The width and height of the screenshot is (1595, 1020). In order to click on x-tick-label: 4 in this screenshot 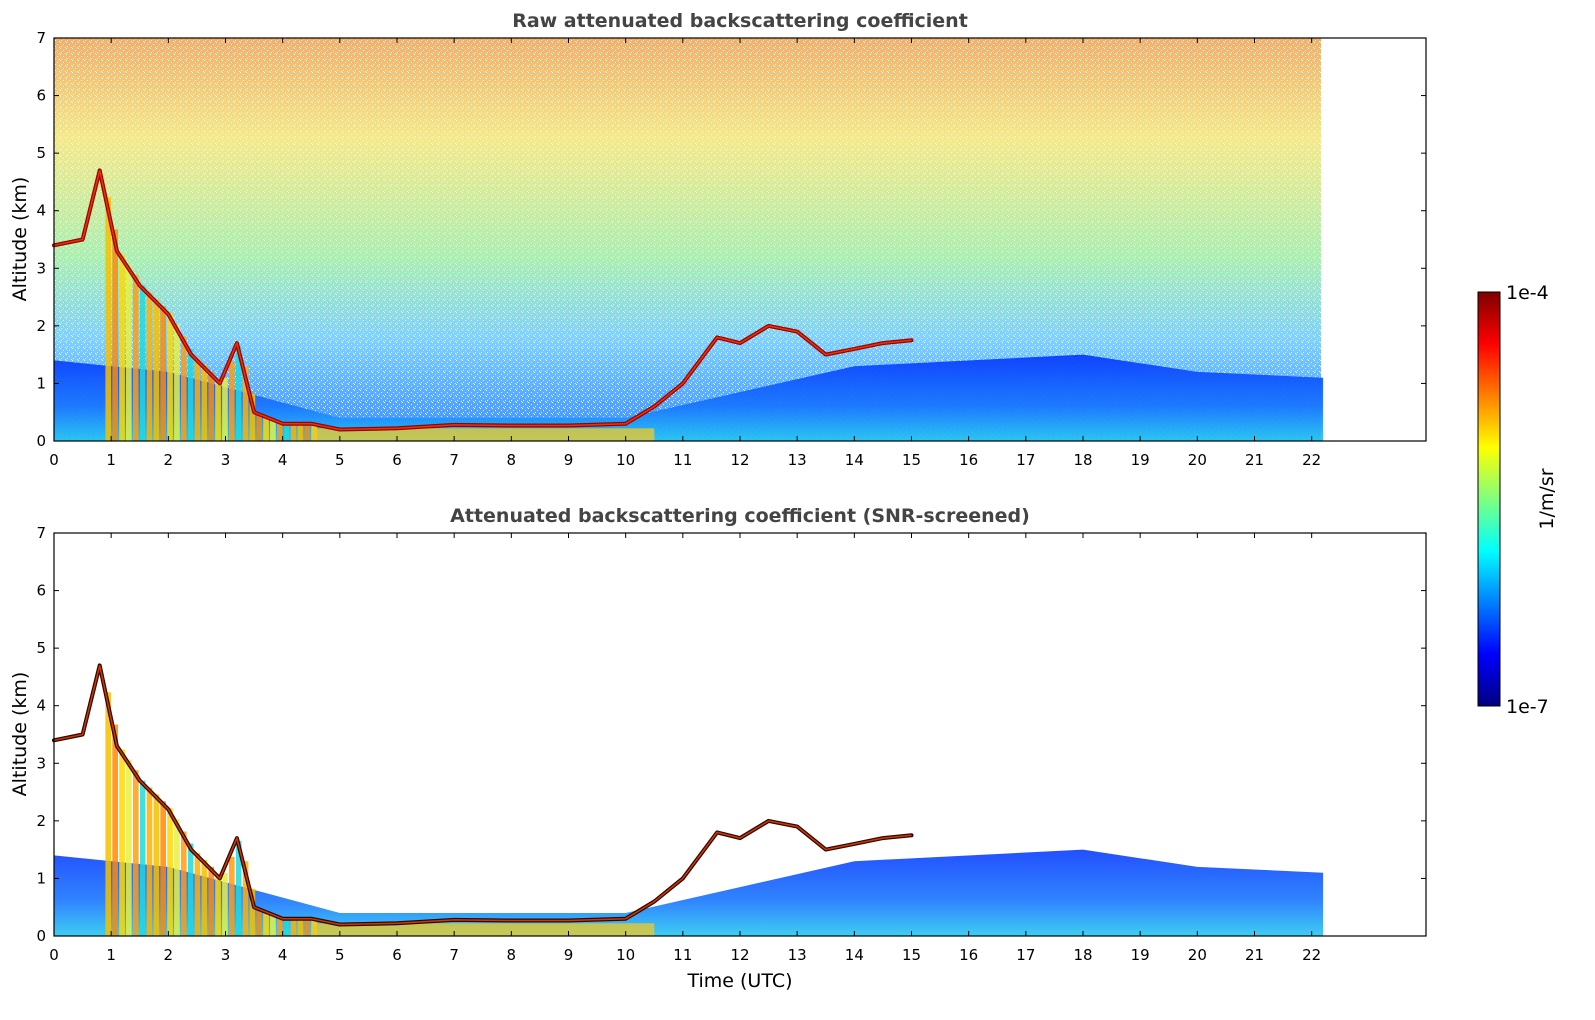, I will do `click(283, 955)`.